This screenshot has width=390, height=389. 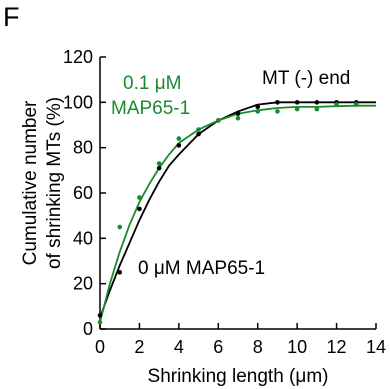 What do you see at coordinates (54, 183) in the screenshot?
I see `y-axis-title-line2: of shrinking MTs (%)` at bounding box center [54, 183].